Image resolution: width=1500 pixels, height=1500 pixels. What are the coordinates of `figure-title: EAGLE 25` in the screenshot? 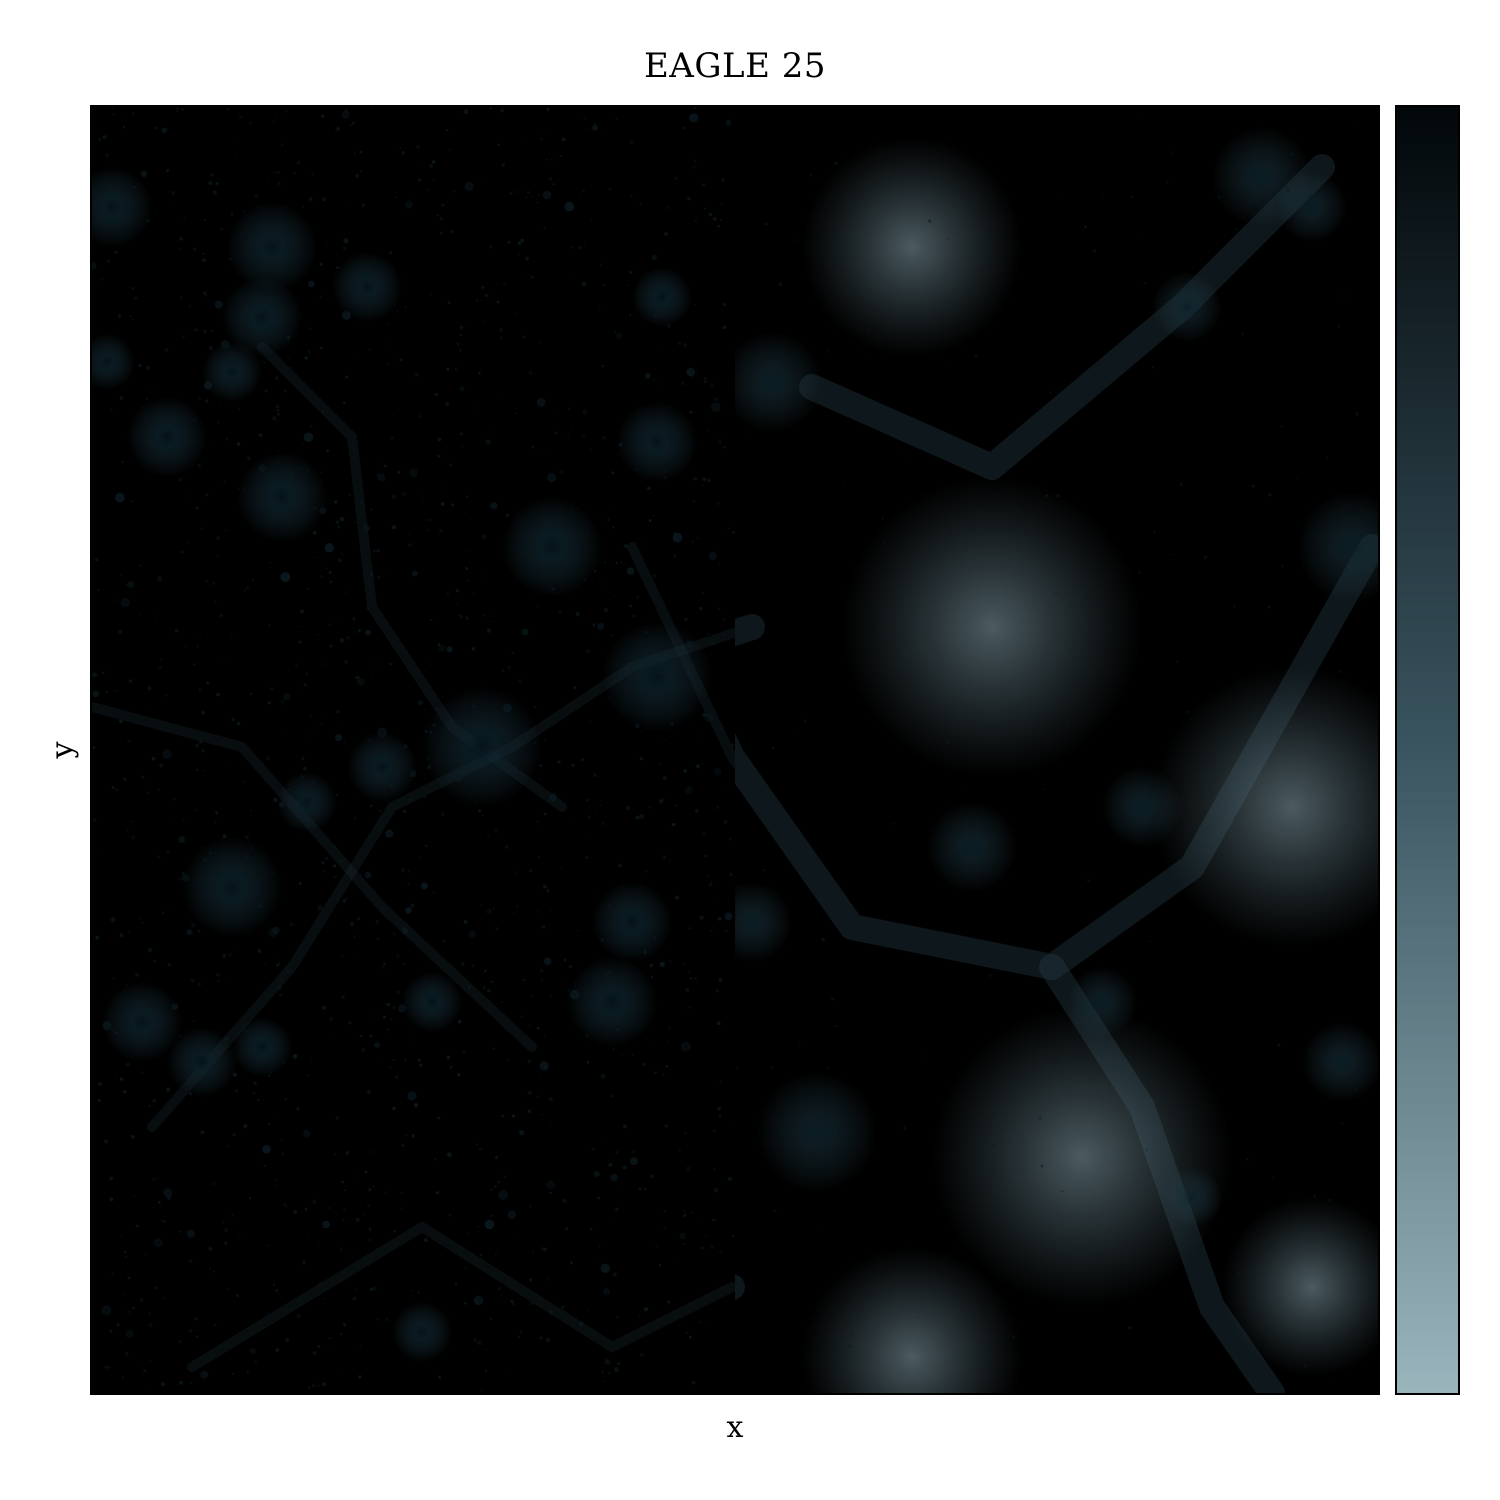 It's located at (734, 66).